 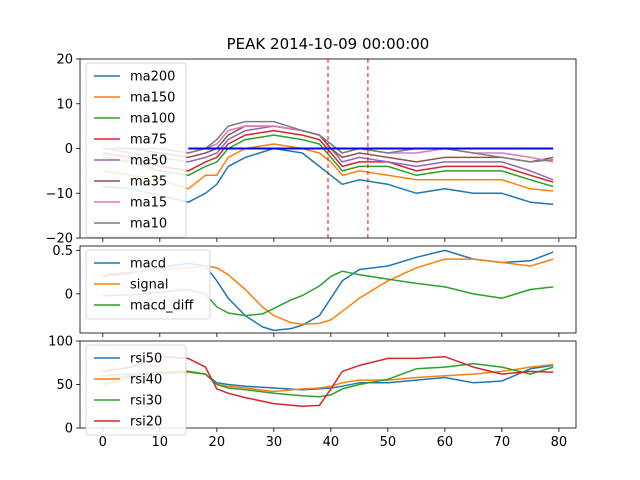 What do you see at coordinates (146, 359) in the screenshot?
I see `legend-label-rsi50: rsi50` at bounding box center [146, 359].